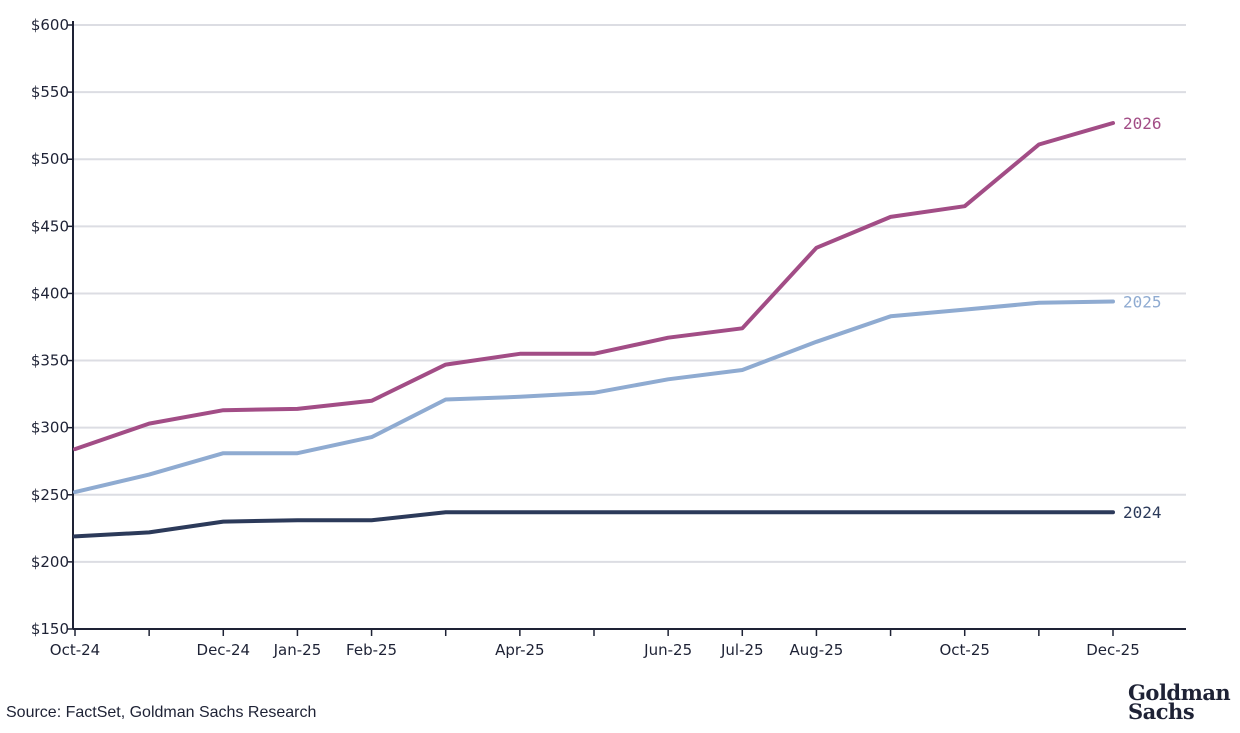  What do you see at coordinates (1142, 123) in the screenshot?
I see `series-label-2026: 2026` at bounding box center [1142, 123].